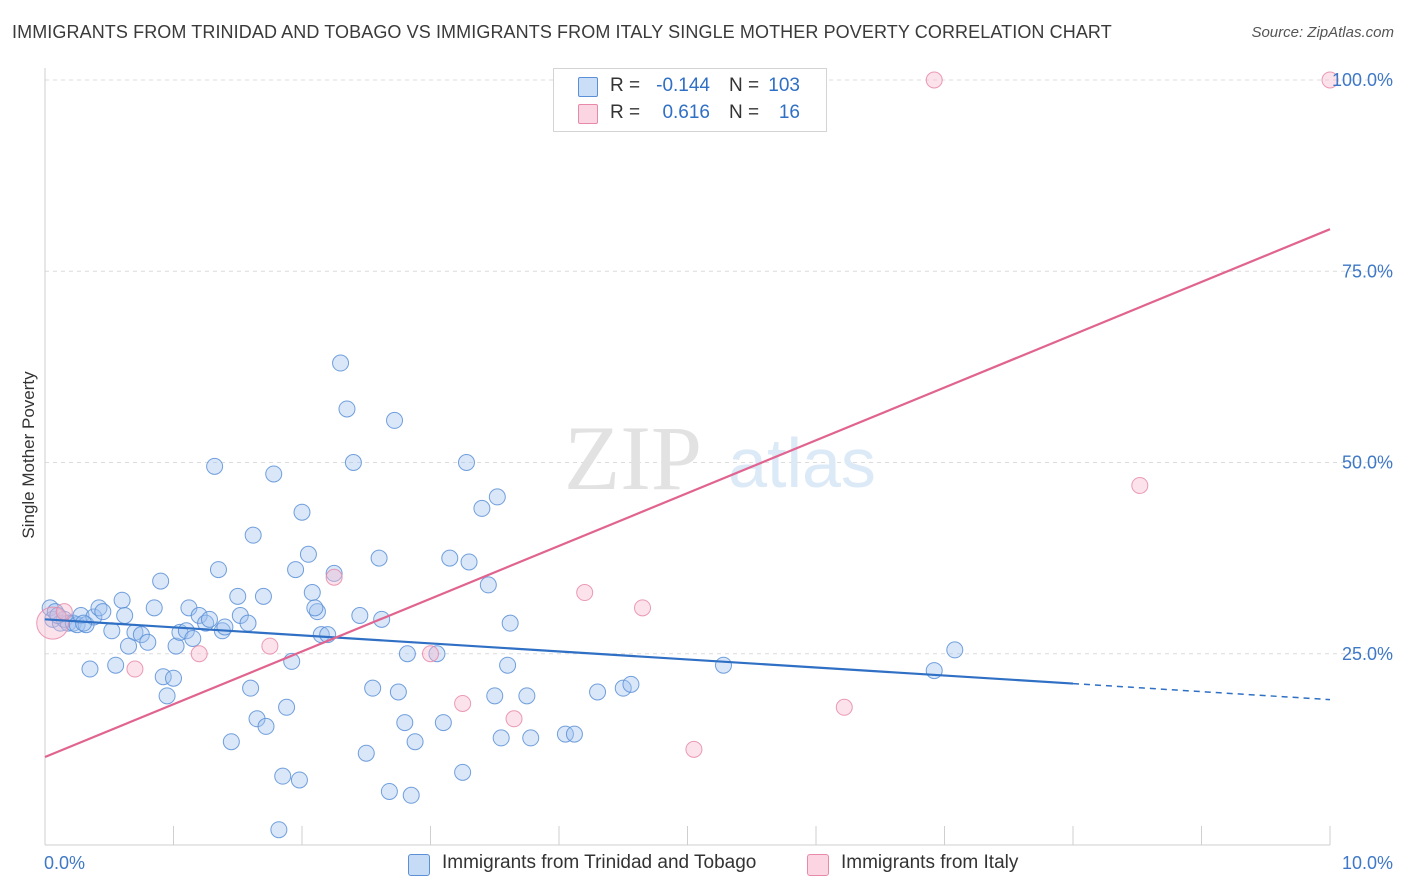  I want to click on watermark-atlas: atlas, so click(802, 463).